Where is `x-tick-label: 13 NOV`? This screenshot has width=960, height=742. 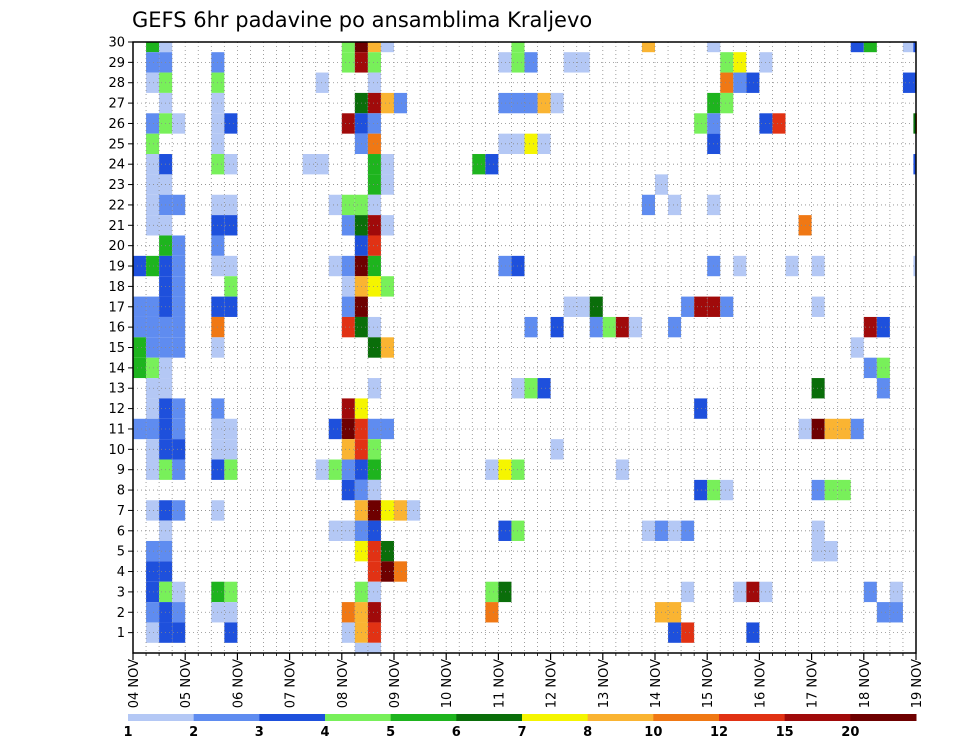 x-tick-label: 13 NOV is located at coordinates (604, 683).